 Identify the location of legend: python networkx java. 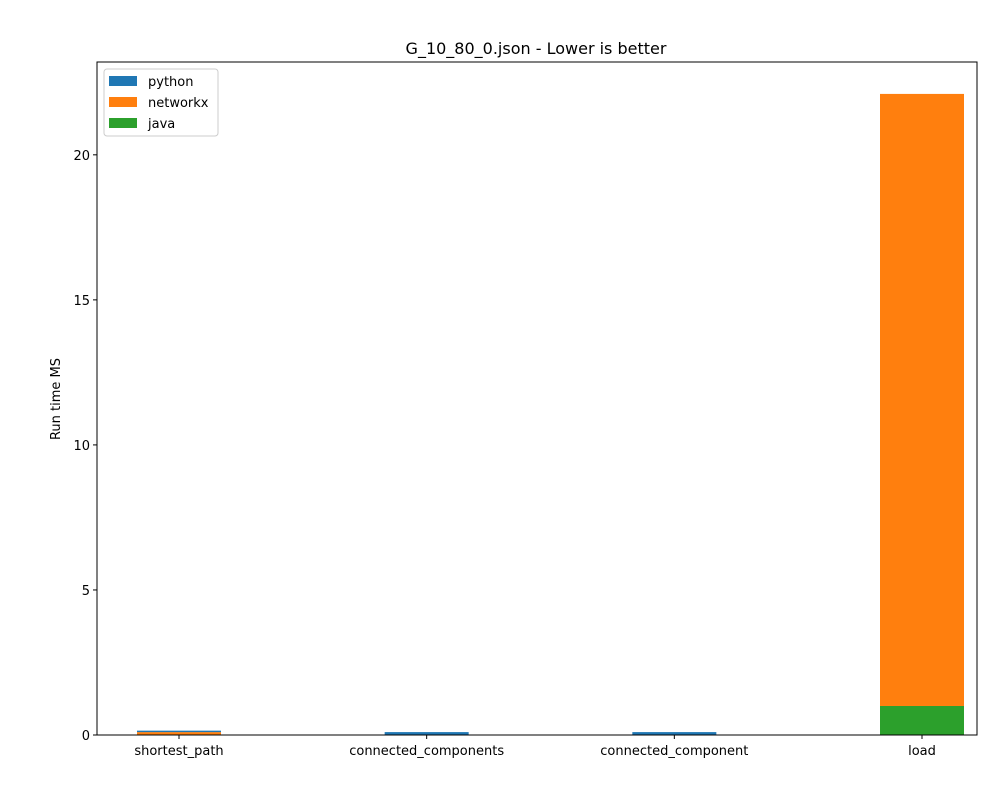
(161, 102).